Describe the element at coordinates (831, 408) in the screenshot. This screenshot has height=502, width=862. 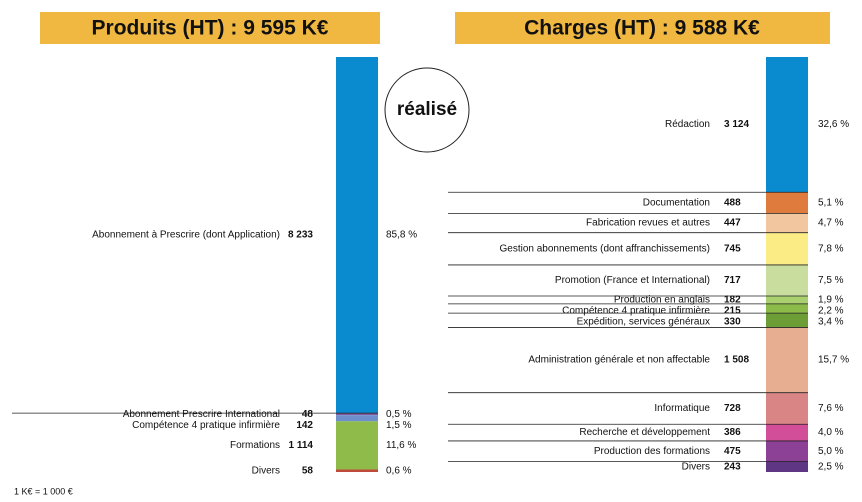
I see `share-label: 7,6 %` at that location.